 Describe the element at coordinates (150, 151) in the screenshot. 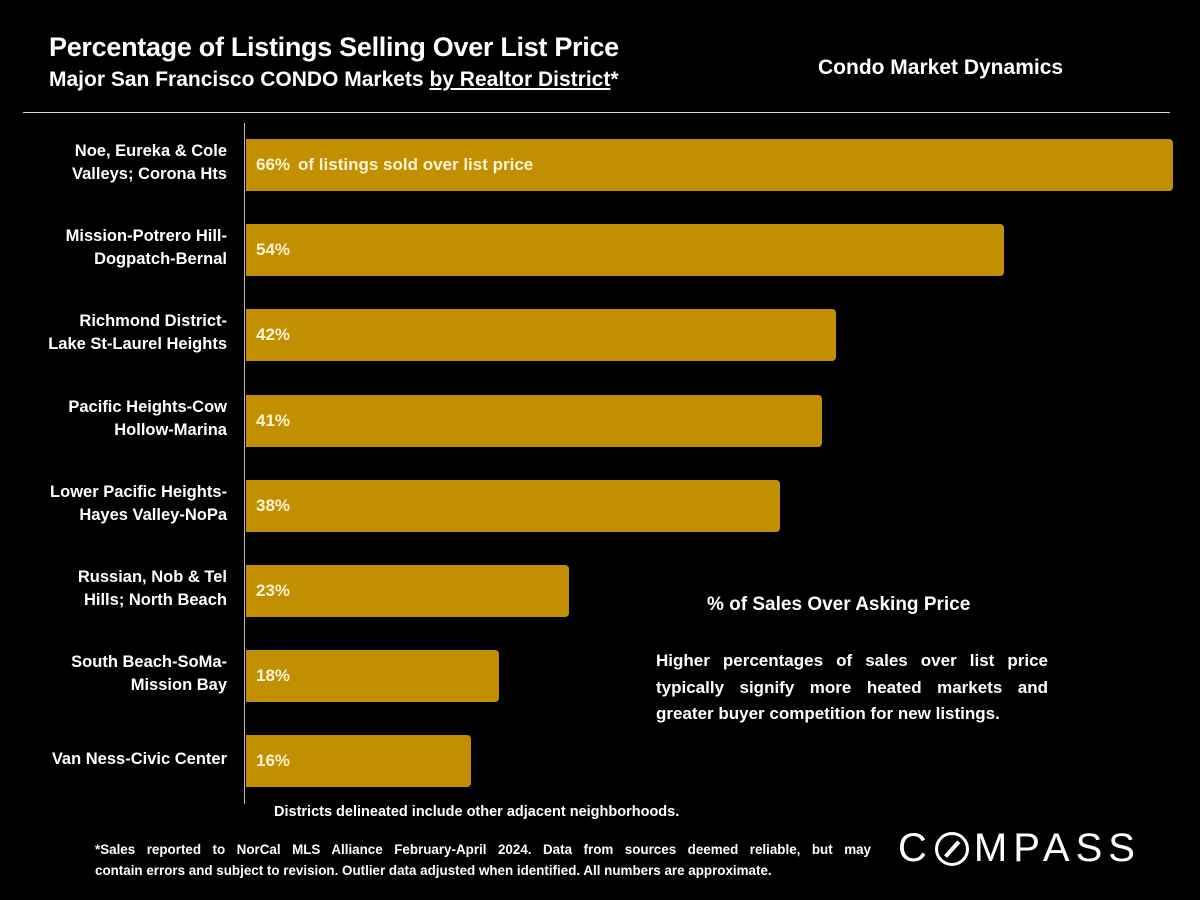

I see `category-label-line: Noe, Eureka & Cole` at that location.